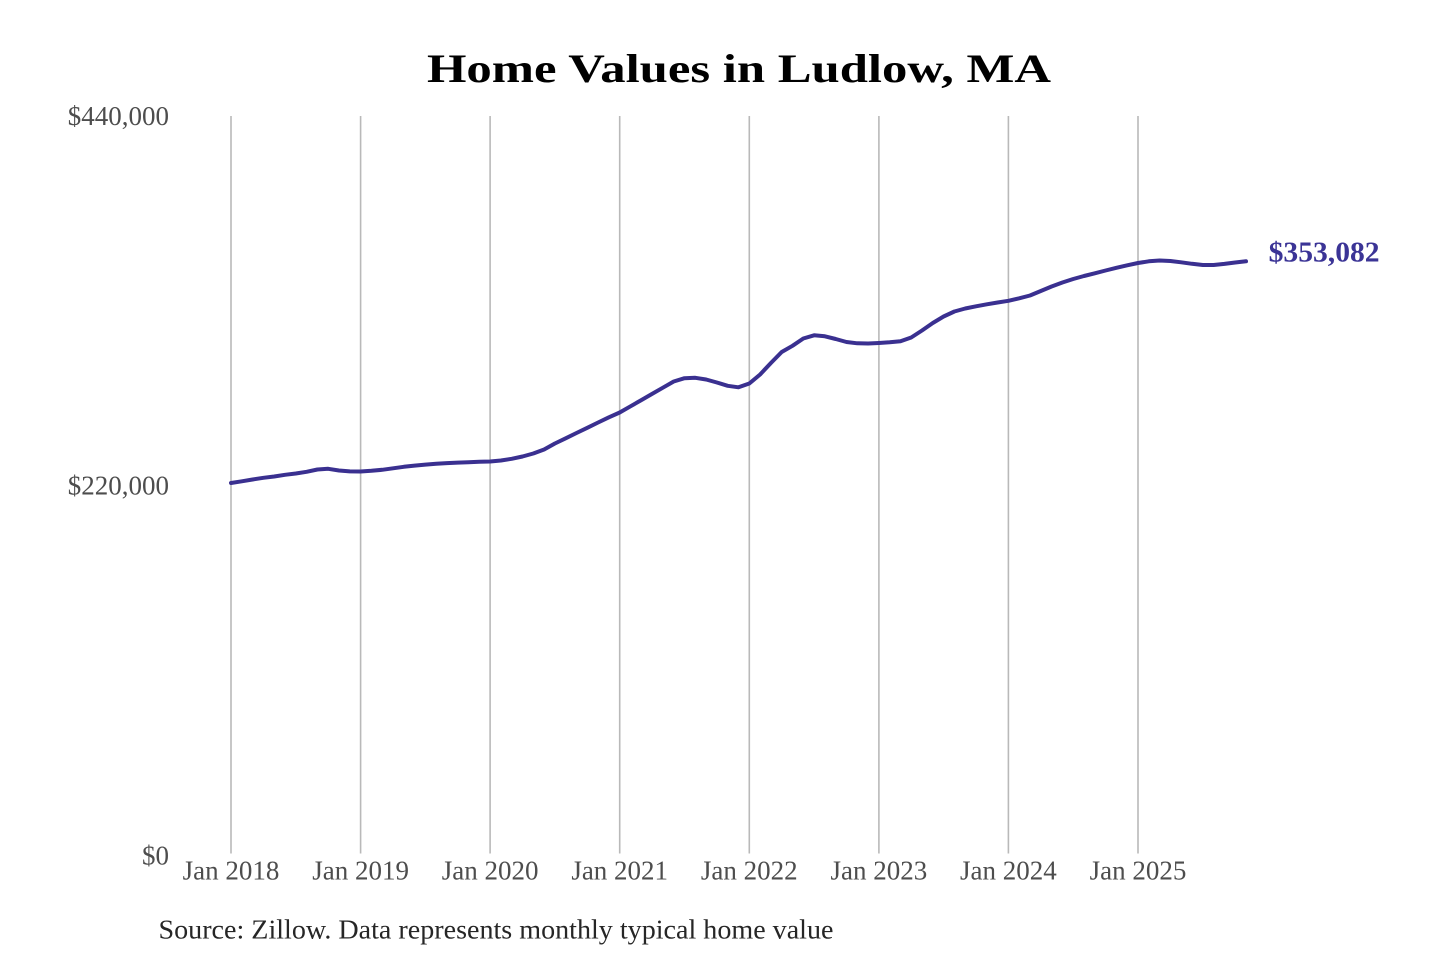 The width and height of the screenshot is (1440, 960). I want to click on svg-text: Home Values in Ludlow, MA, so click(739, 68).